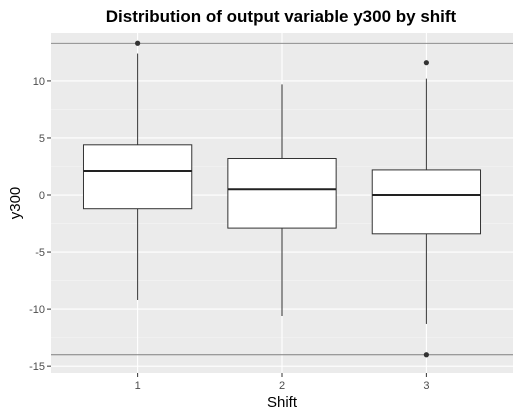 This screenshot has height=417, width=521. Describe the element at coordinates (42, 196) in the screenshot. I see `y-tick-label: 0` at that location.